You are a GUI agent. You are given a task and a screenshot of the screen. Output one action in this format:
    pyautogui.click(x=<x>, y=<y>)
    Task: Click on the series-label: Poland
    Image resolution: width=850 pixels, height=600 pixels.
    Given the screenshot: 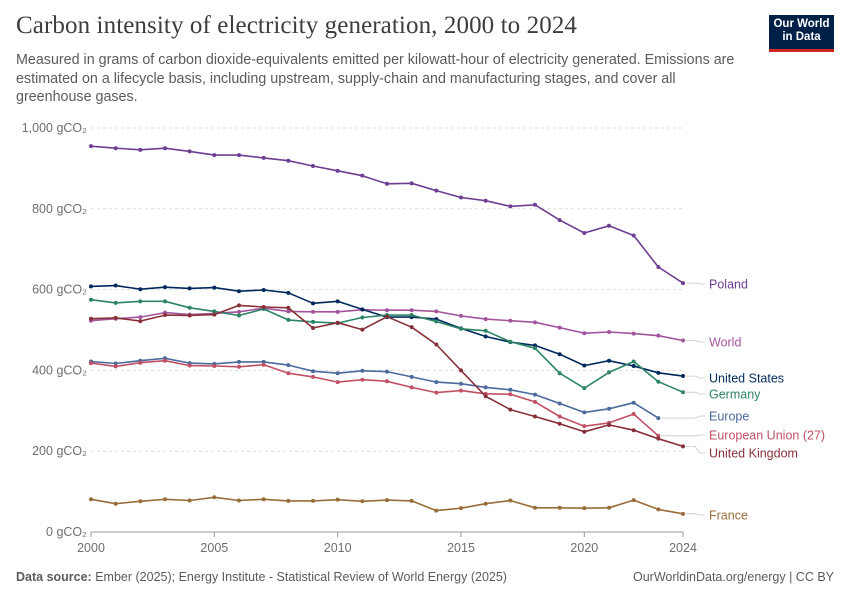 What is the action you would take?
    pyautogui.click(x=728, y=285)
    